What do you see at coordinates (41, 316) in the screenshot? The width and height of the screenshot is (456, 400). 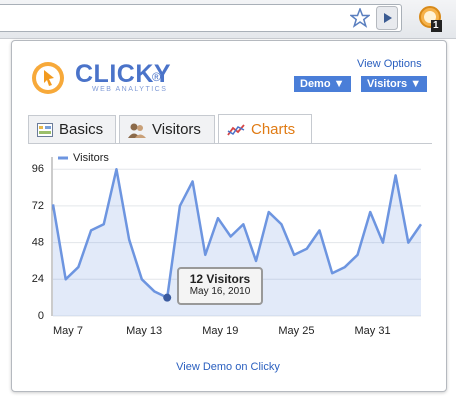 I see `y-tick-label: 0` at bounding box center [41, 316].